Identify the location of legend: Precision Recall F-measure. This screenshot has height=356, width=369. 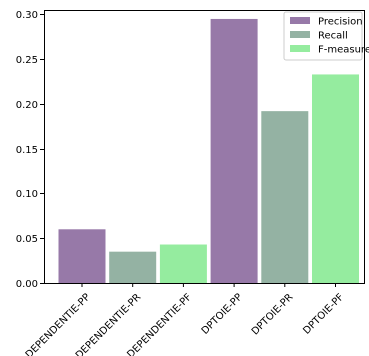
(326, 36).